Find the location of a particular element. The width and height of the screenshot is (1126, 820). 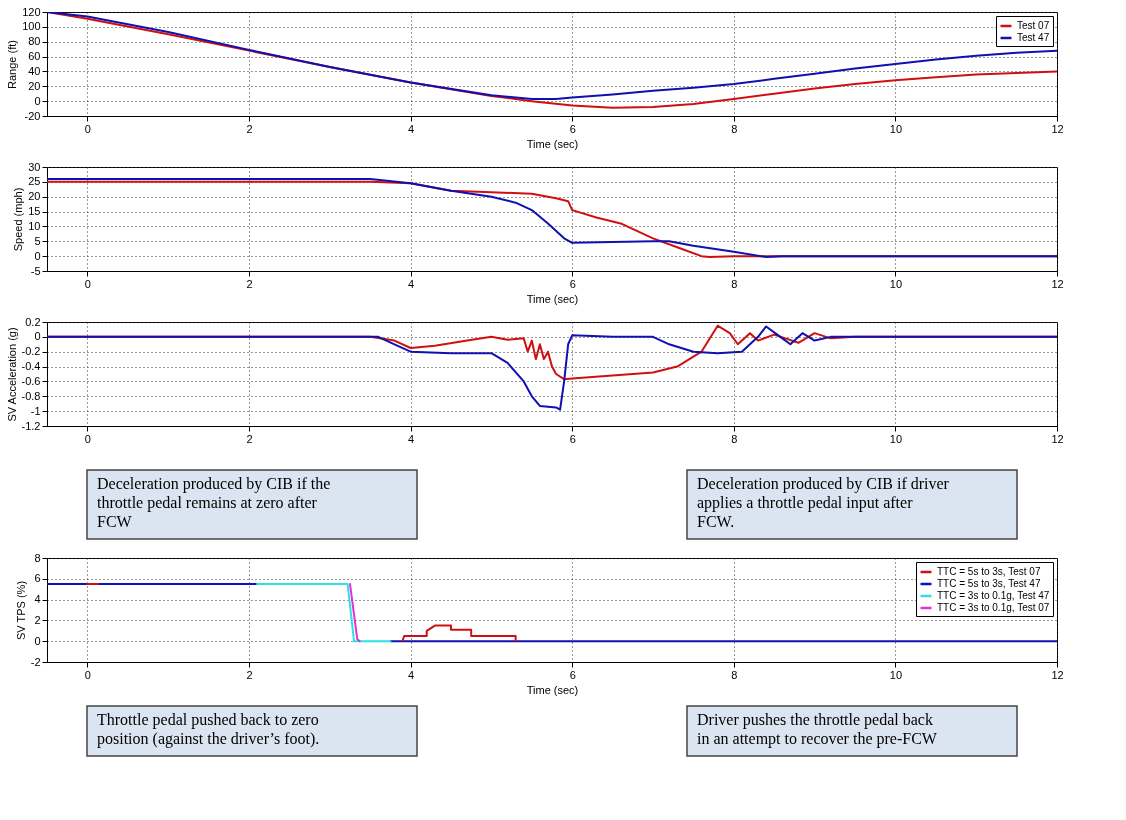

y-axis-title: Speed (mph) is located at coordinates (18, 219).